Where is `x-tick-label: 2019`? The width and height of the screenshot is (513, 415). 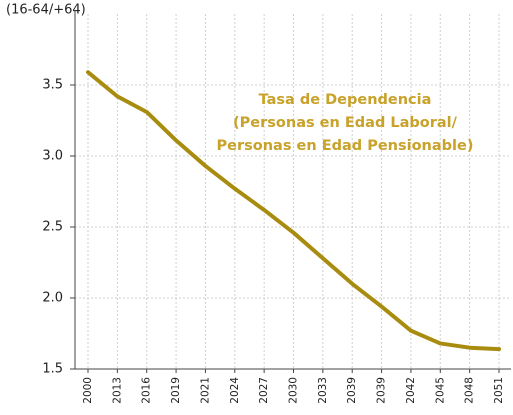
x-tick-label: 2019 is located at coordinates (176, 390).